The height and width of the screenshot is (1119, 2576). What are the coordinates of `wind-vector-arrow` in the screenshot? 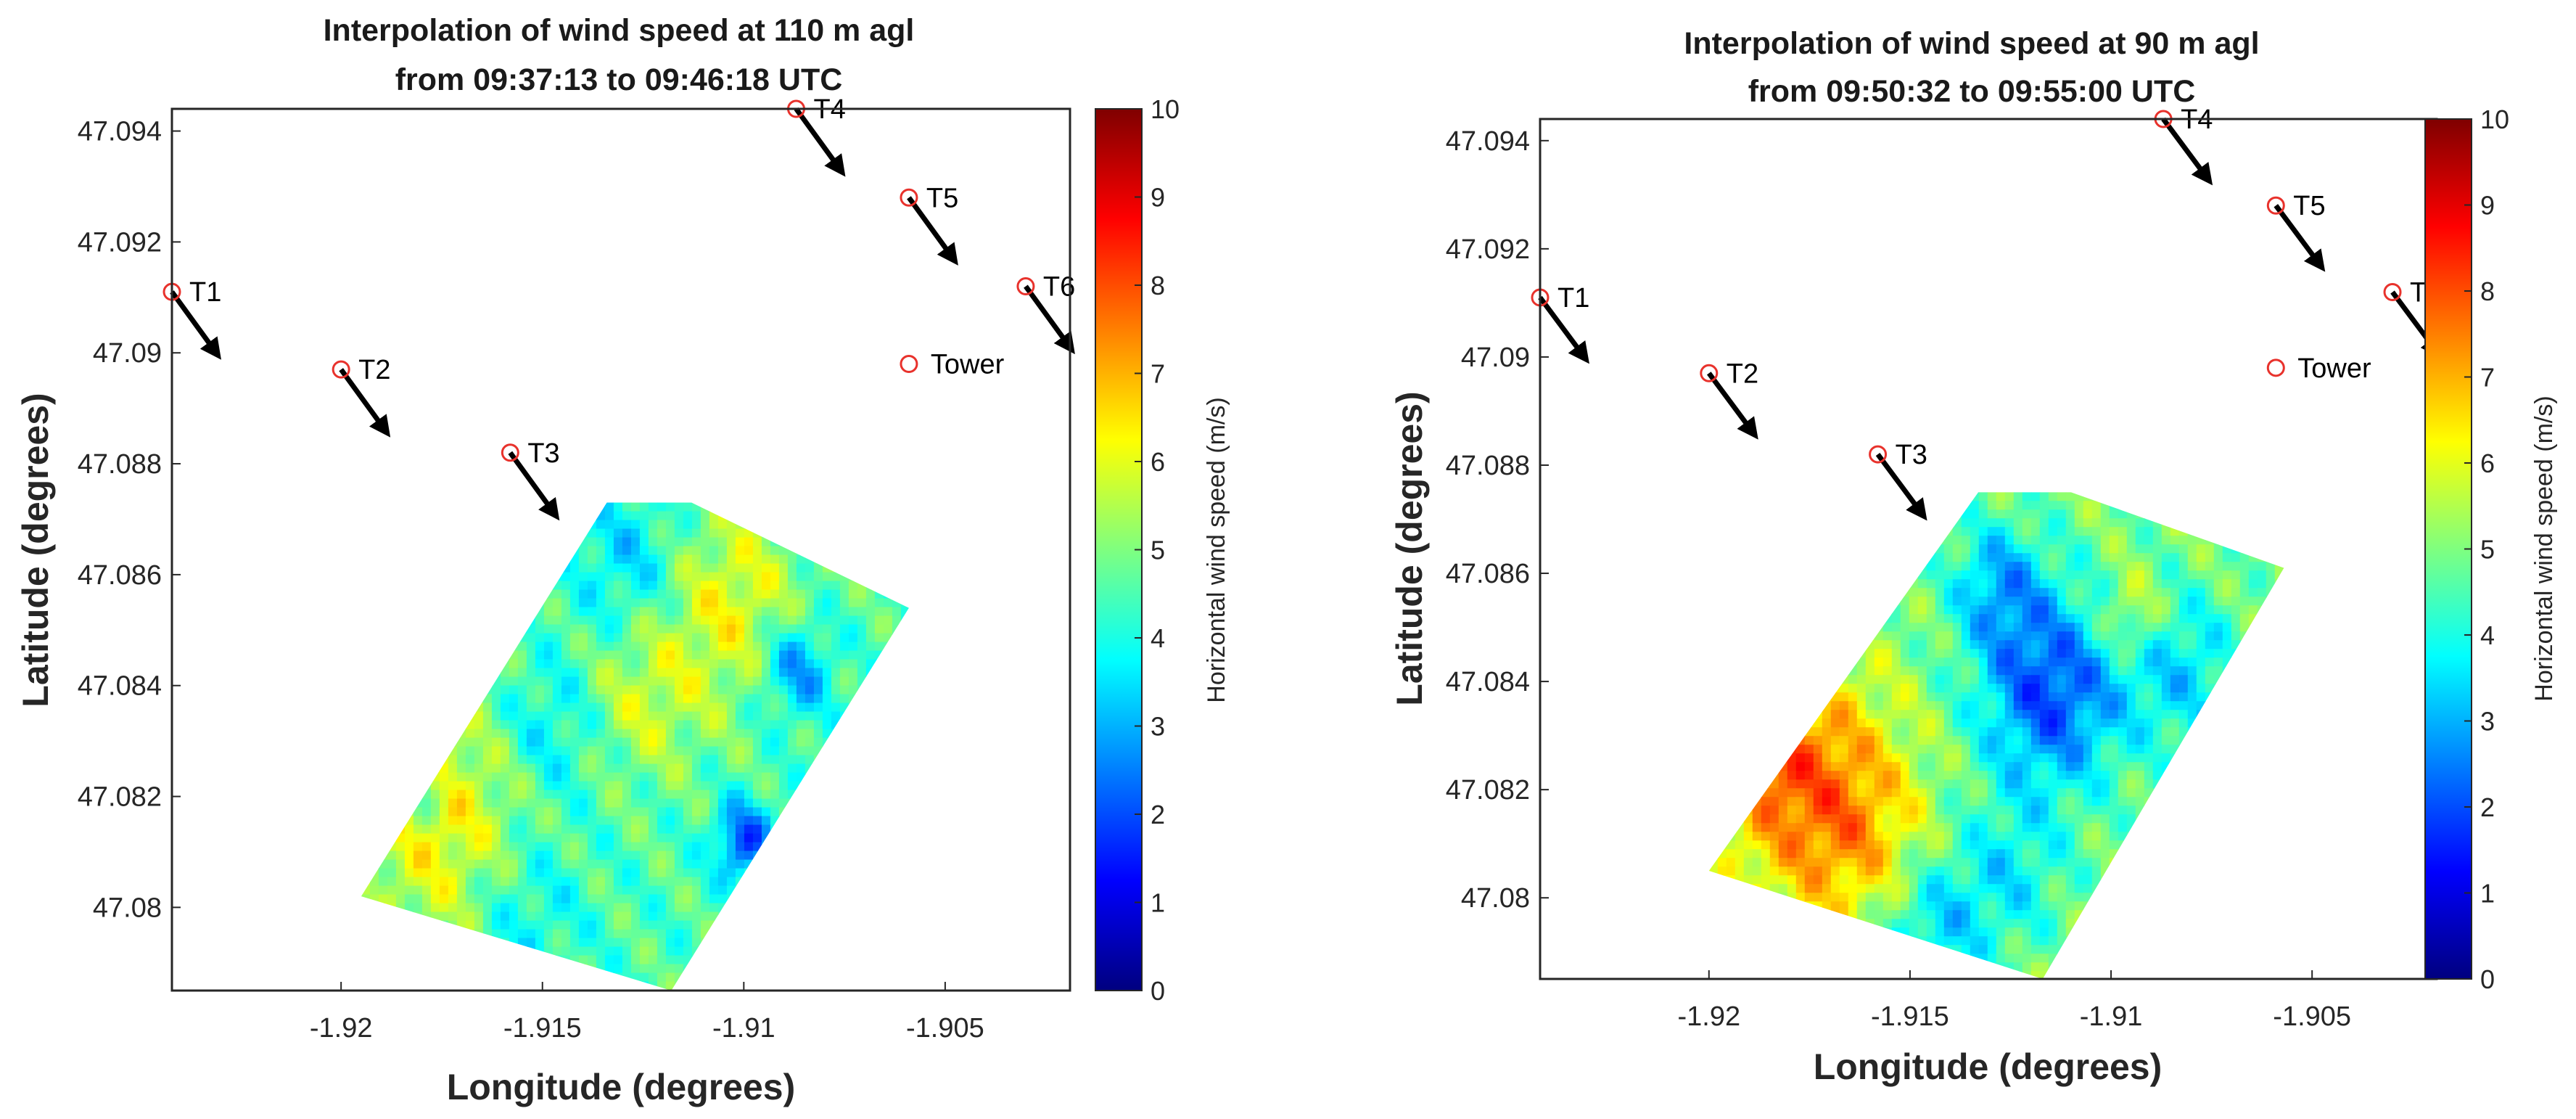 It's located at (932, 231).